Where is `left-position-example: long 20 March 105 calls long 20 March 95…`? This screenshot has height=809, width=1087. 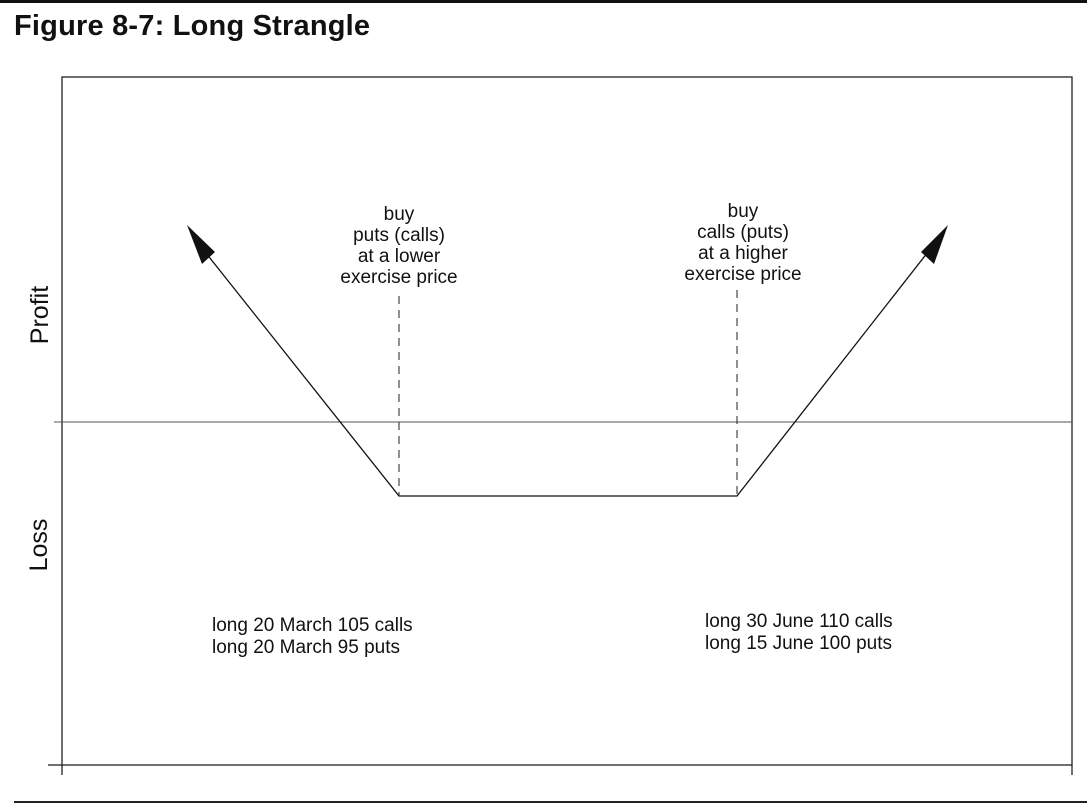
left-position-example: long 20 March 105 calls long 20 March 95… is located at coordinates (312, 637).